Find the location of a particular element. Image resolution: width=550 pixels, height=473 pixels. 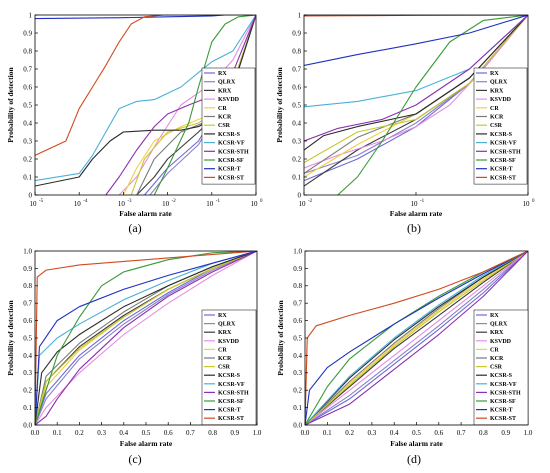

series-line-qlrx is located at coordinates (416, 338).